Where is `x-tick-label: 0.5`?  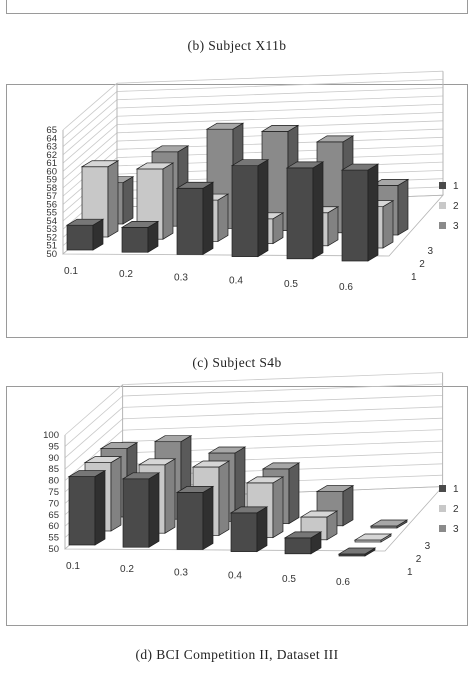
x-tick-label: 0.5 is located at coordinates (291, 284).